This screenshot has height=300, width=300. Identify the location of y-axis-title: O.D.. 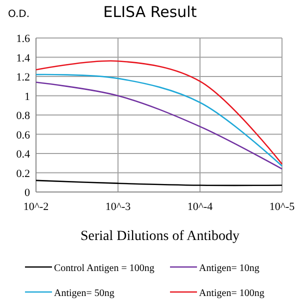
(19, 14).